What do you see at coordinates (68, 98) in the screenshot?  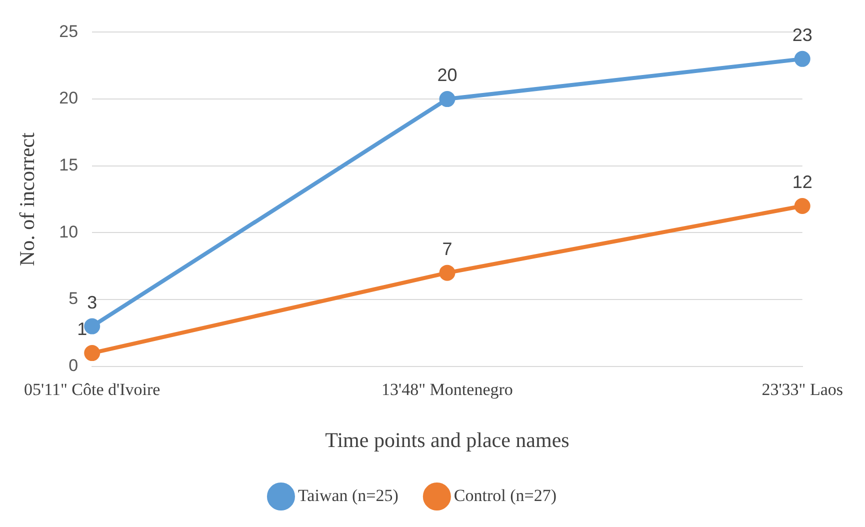 I see `y-tick-label: 20` at bounding box center [68, 98].